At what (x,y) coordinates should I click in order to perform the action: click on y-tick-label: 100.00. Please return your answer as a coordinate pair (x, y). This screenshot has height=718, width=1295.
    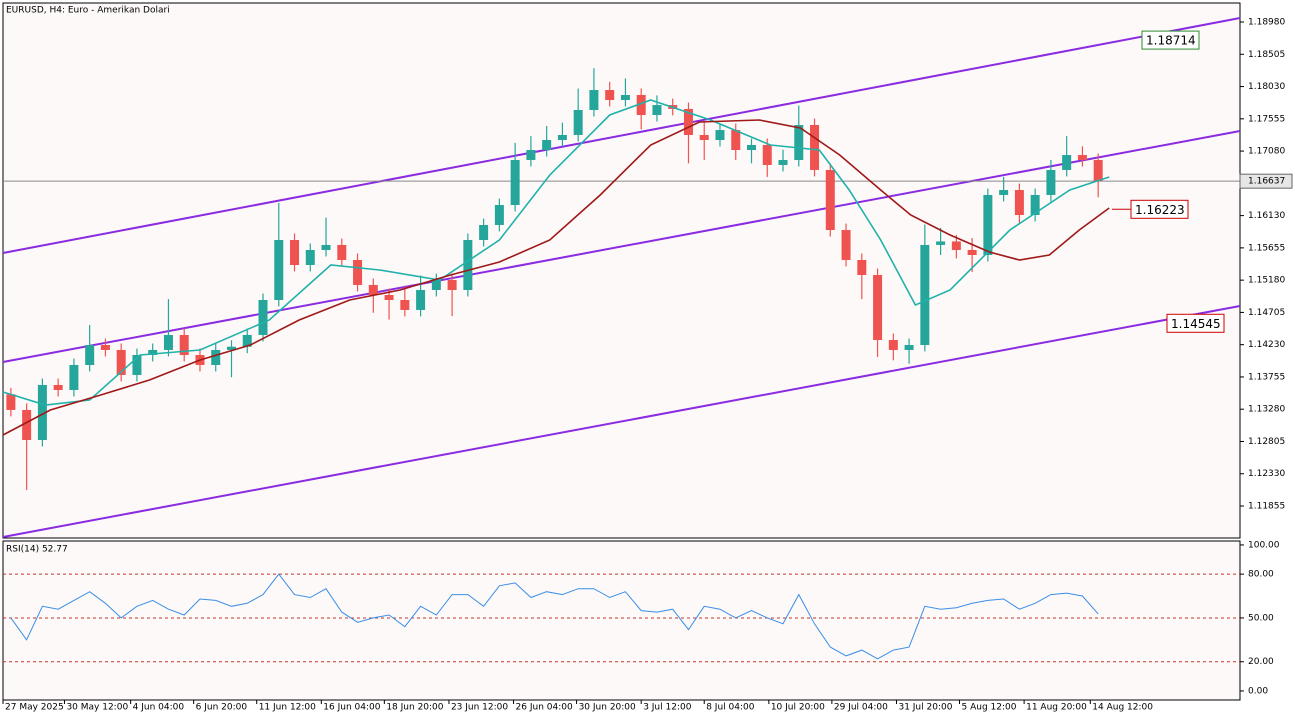
    Looking at the image, I should click on (1264, 545).